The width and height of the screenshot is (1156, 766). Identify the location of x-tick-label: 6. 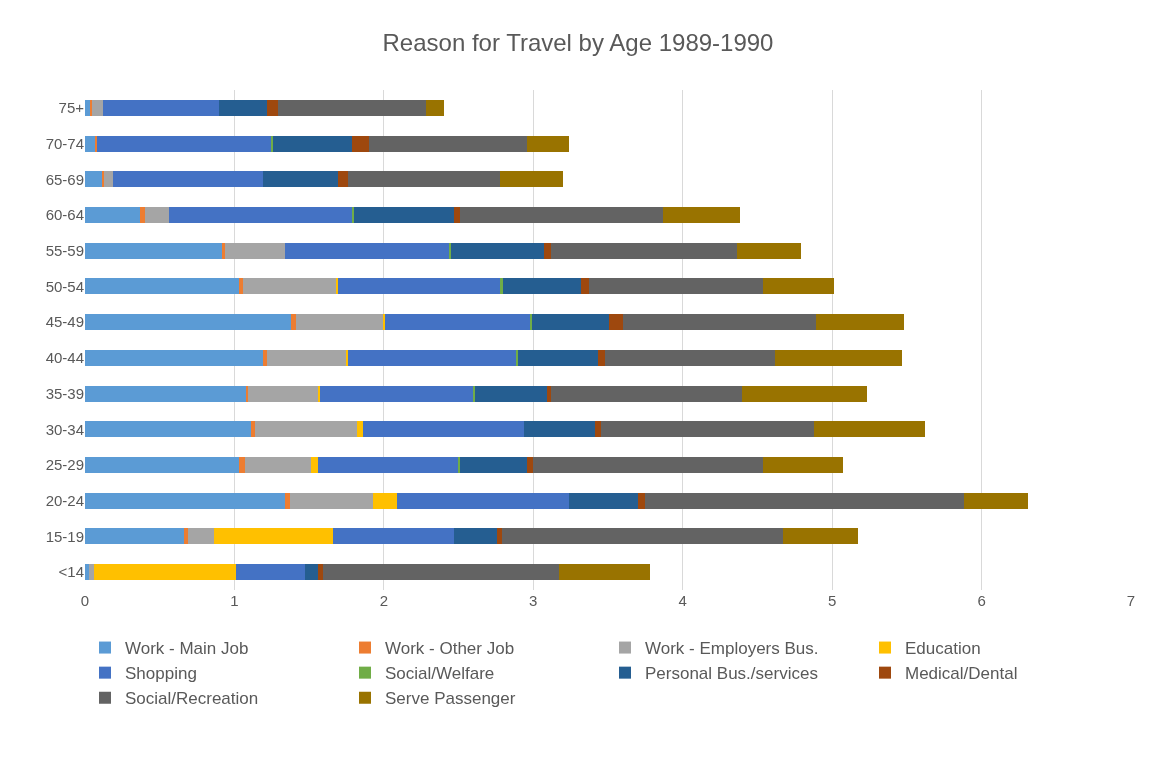
(981, 600).